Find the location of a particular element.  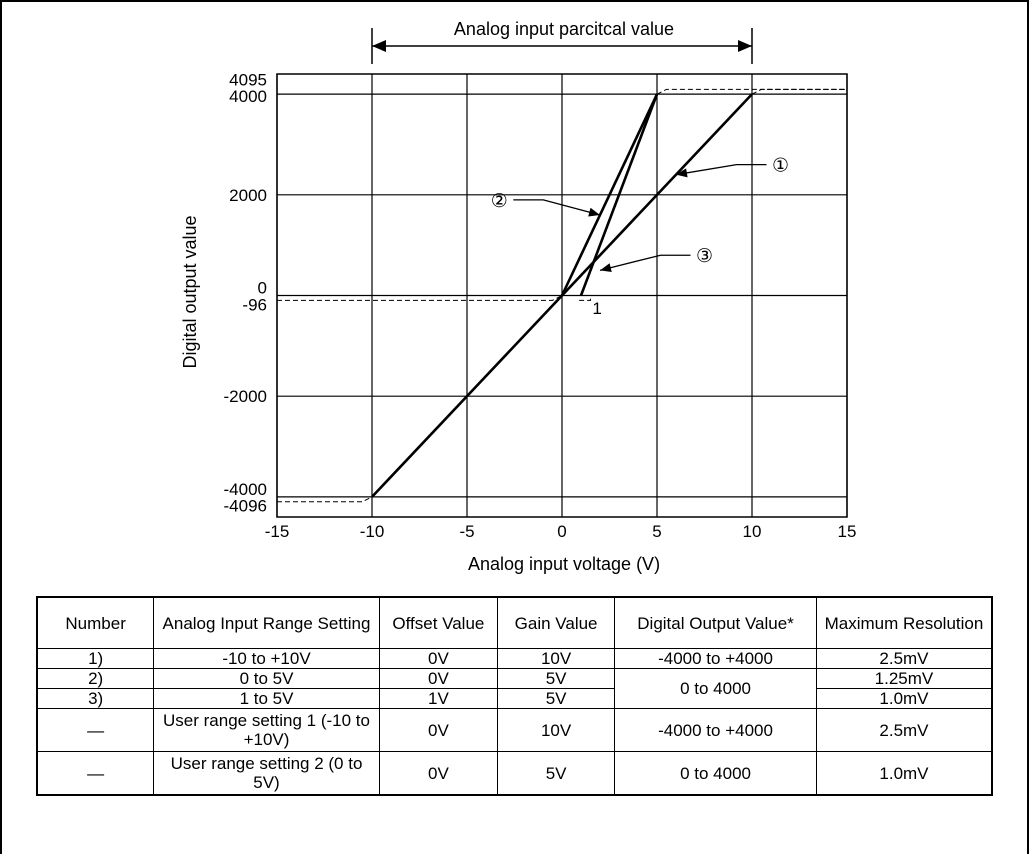

y-tick-label: 0 is located at coordinates (262, 288).